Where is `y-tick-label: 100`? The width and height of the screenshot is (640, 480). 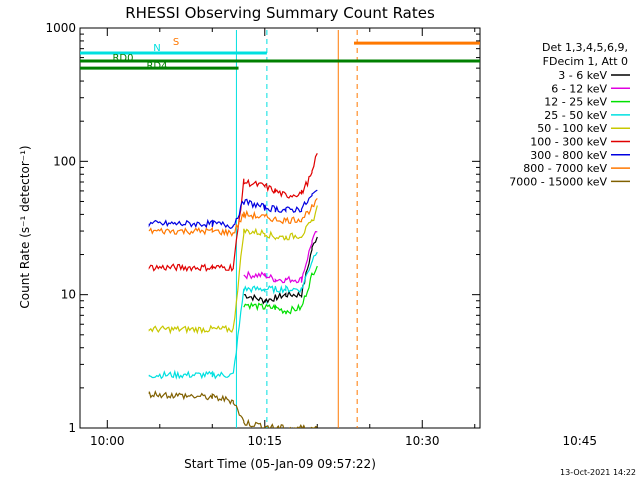 y-tick-label: 100 is located at coordinates (64, 161).